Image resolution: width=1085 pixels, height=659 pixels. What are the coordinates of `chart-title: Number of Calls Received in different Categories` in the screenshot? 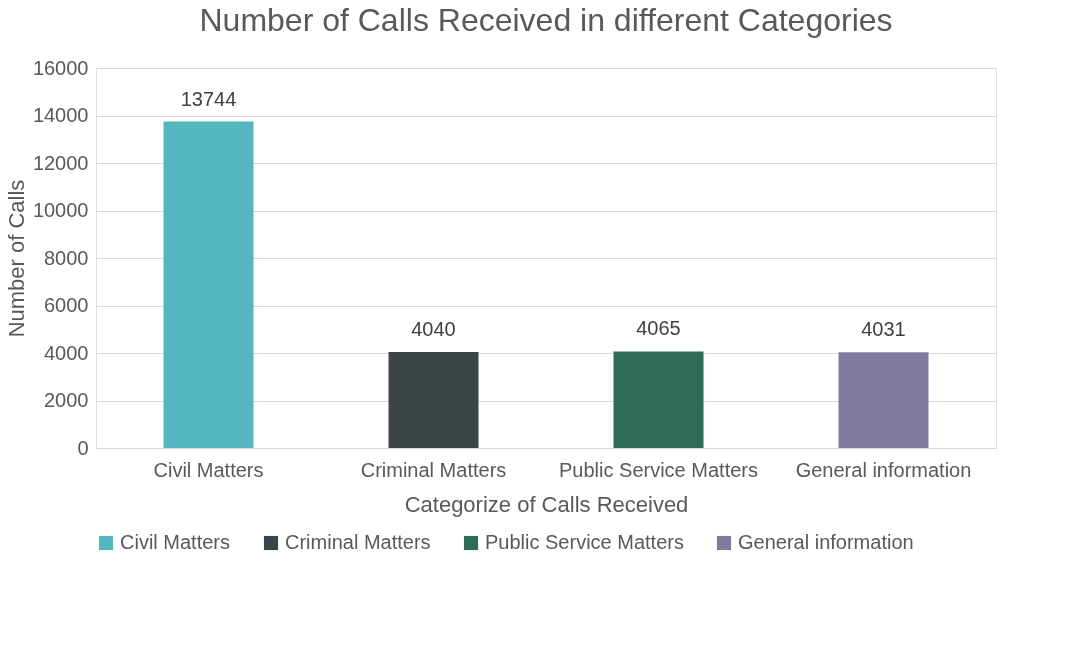 It's located at (546, 20).